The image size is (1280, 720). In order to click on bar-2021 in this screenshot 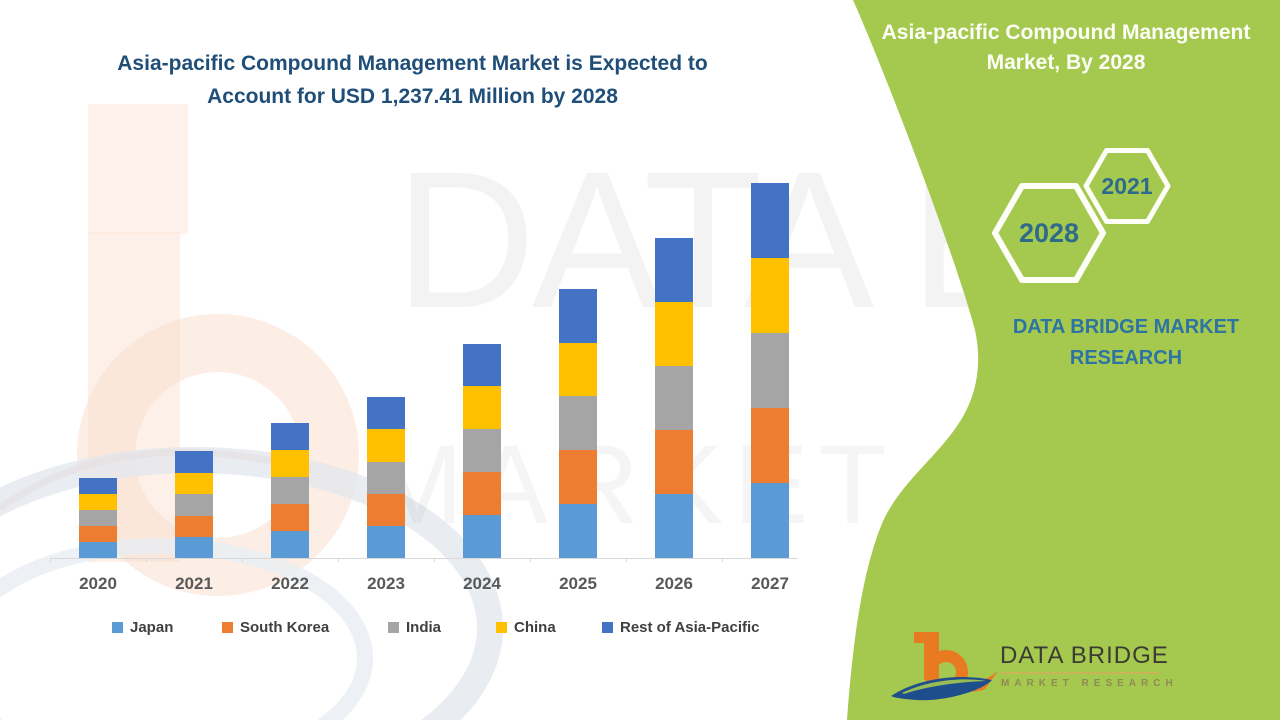, I will do `click(194, 504)`.